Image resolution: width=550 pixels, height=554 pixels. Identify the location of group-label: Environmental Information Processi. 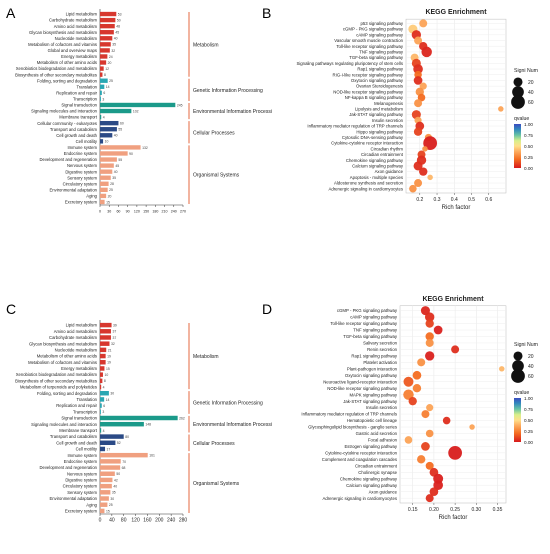
(232, 425).